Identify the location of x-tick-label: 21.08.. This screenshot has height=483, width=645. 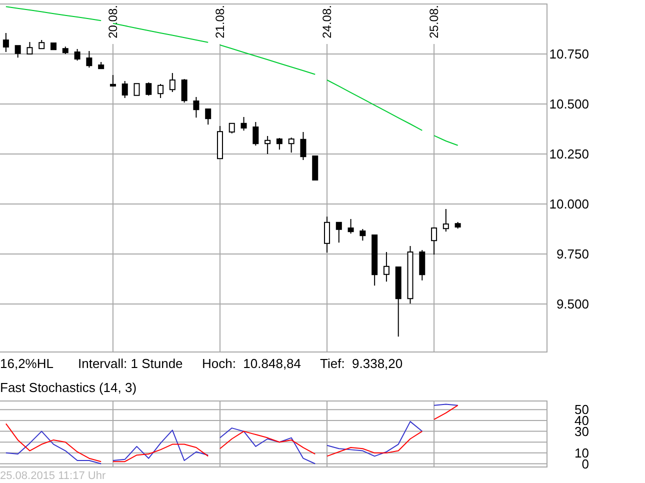
(219, 21).